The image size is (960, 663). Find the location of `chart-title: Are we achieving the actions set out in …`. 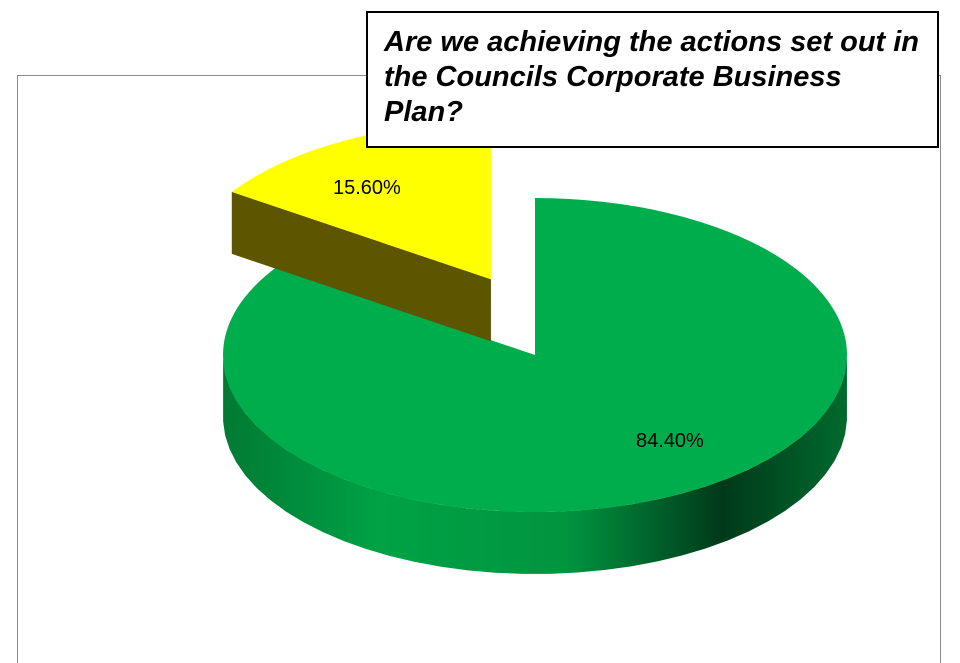

chart-title: Are we achieving the actions set out in … is located at coordinates (652, 77).